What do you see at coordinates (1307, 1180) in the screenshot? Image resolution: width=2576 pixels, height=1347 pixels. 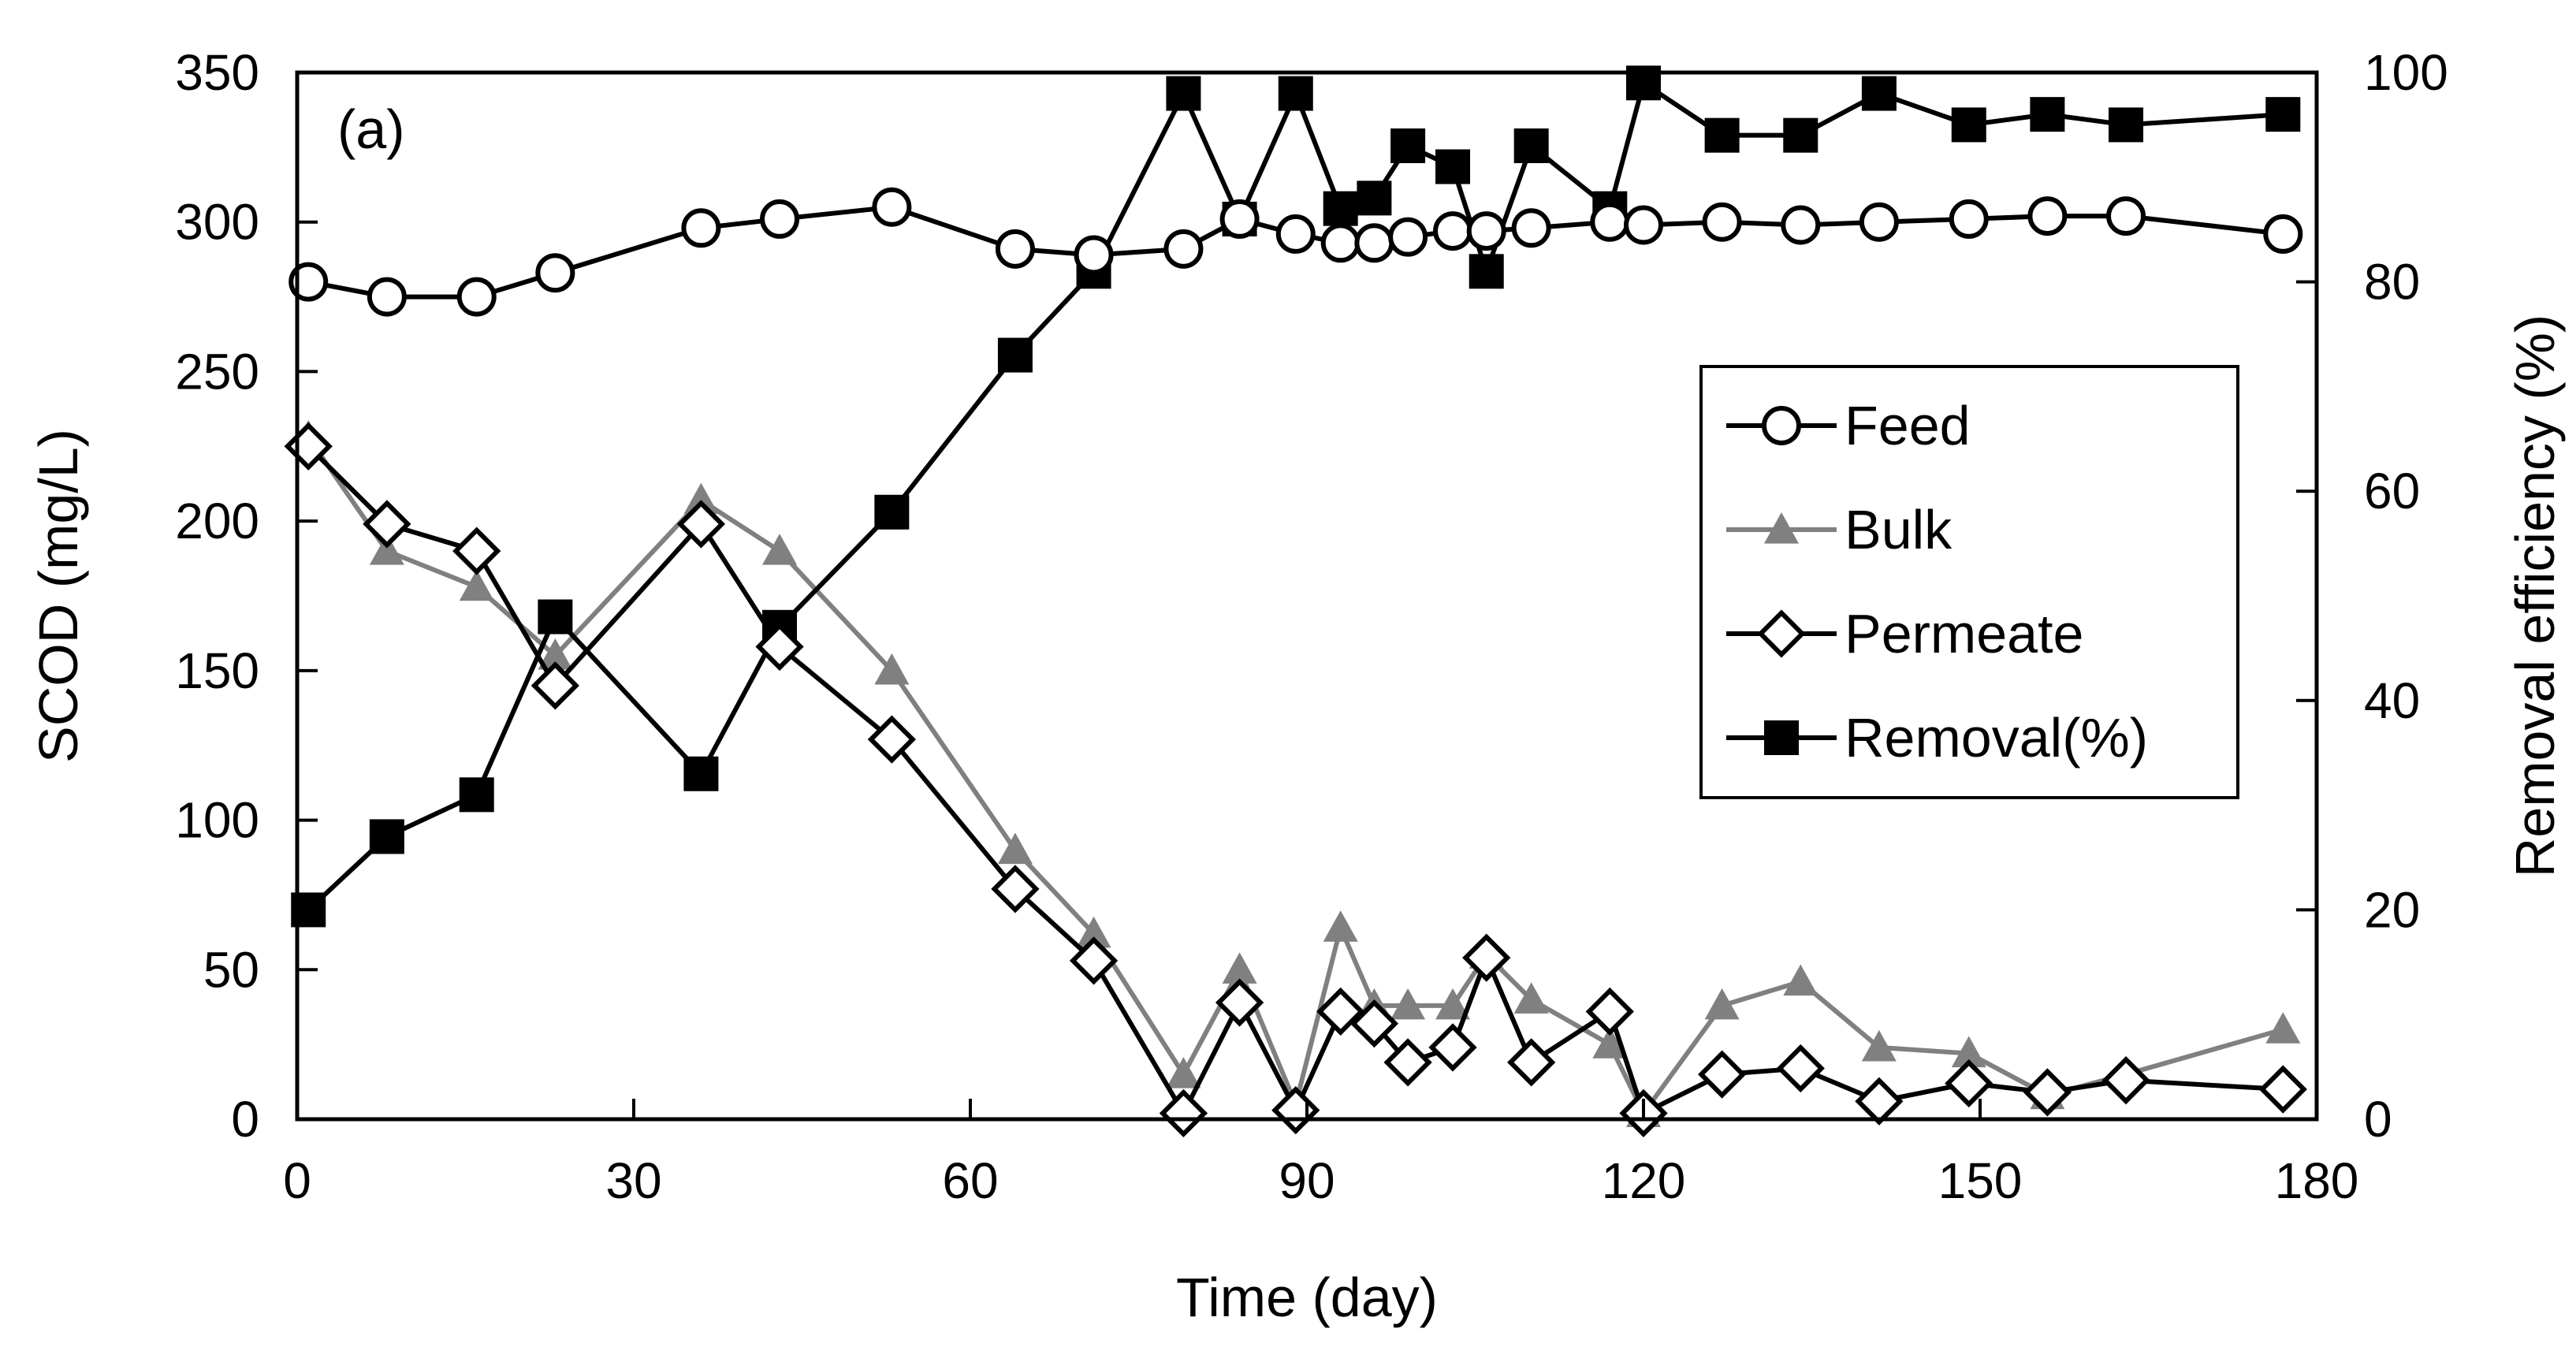 I see `x-tick-label: 90` at bounding box center [1307, 1180].